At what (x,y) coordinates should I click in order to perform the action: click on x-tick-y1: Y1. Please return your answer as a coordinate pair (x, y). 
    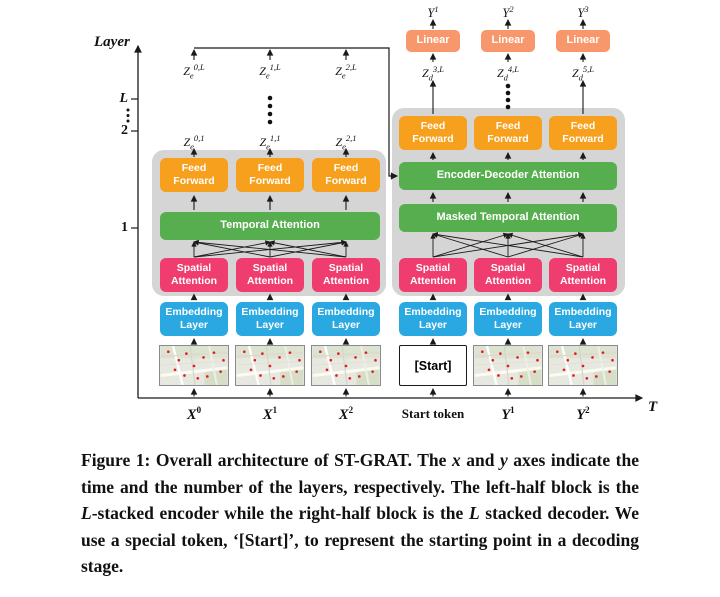
    Looking at the image, I should click on (507, 414).